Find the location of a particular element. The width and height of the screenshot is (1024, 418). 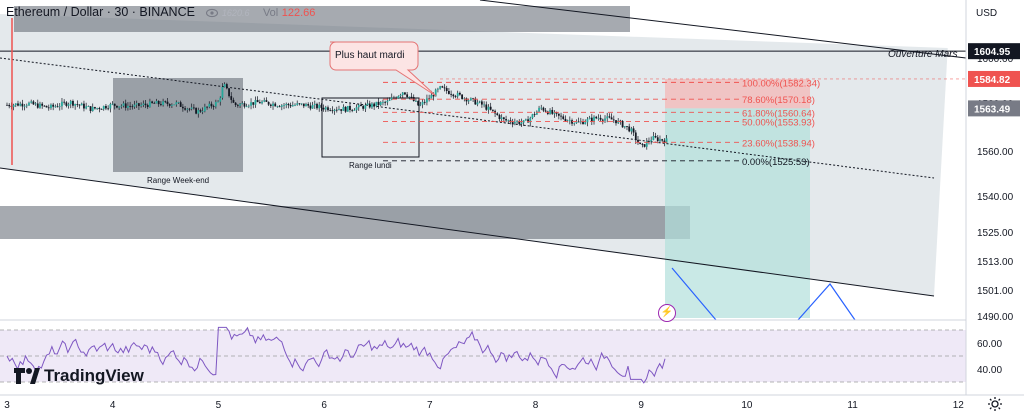

projection-right is located at coordinates (826, 302).